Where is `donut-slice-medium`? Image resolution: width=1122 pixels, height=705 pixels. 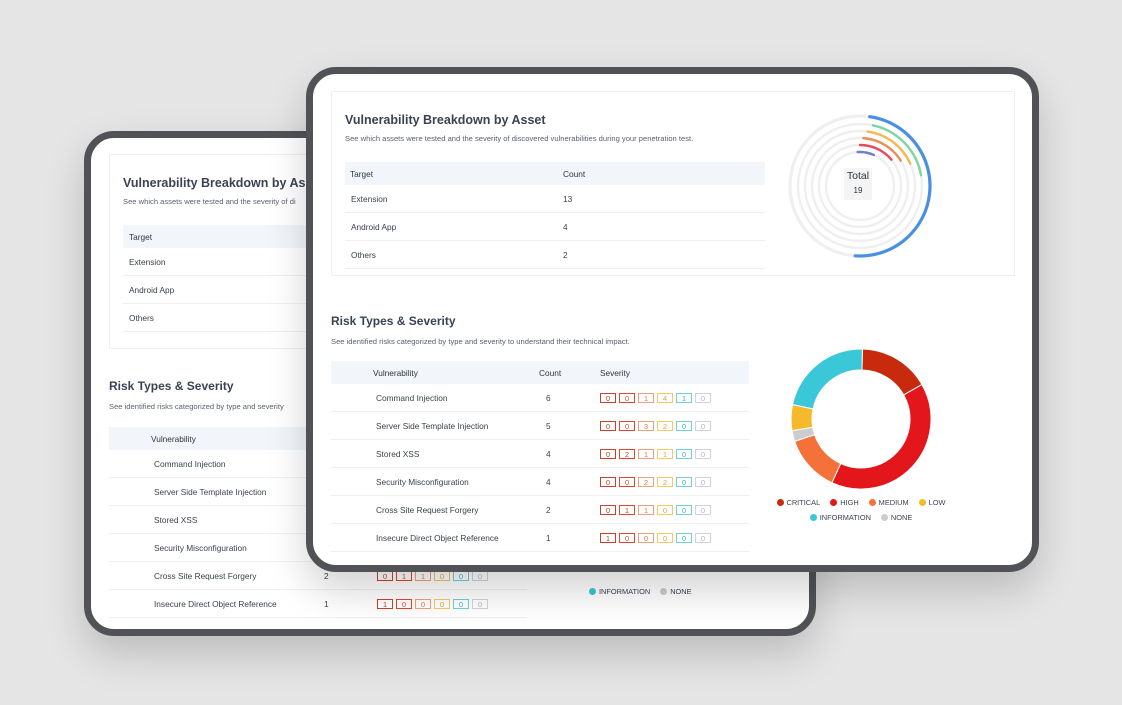 donut-slice-medium is located at coordinates (818, 459).